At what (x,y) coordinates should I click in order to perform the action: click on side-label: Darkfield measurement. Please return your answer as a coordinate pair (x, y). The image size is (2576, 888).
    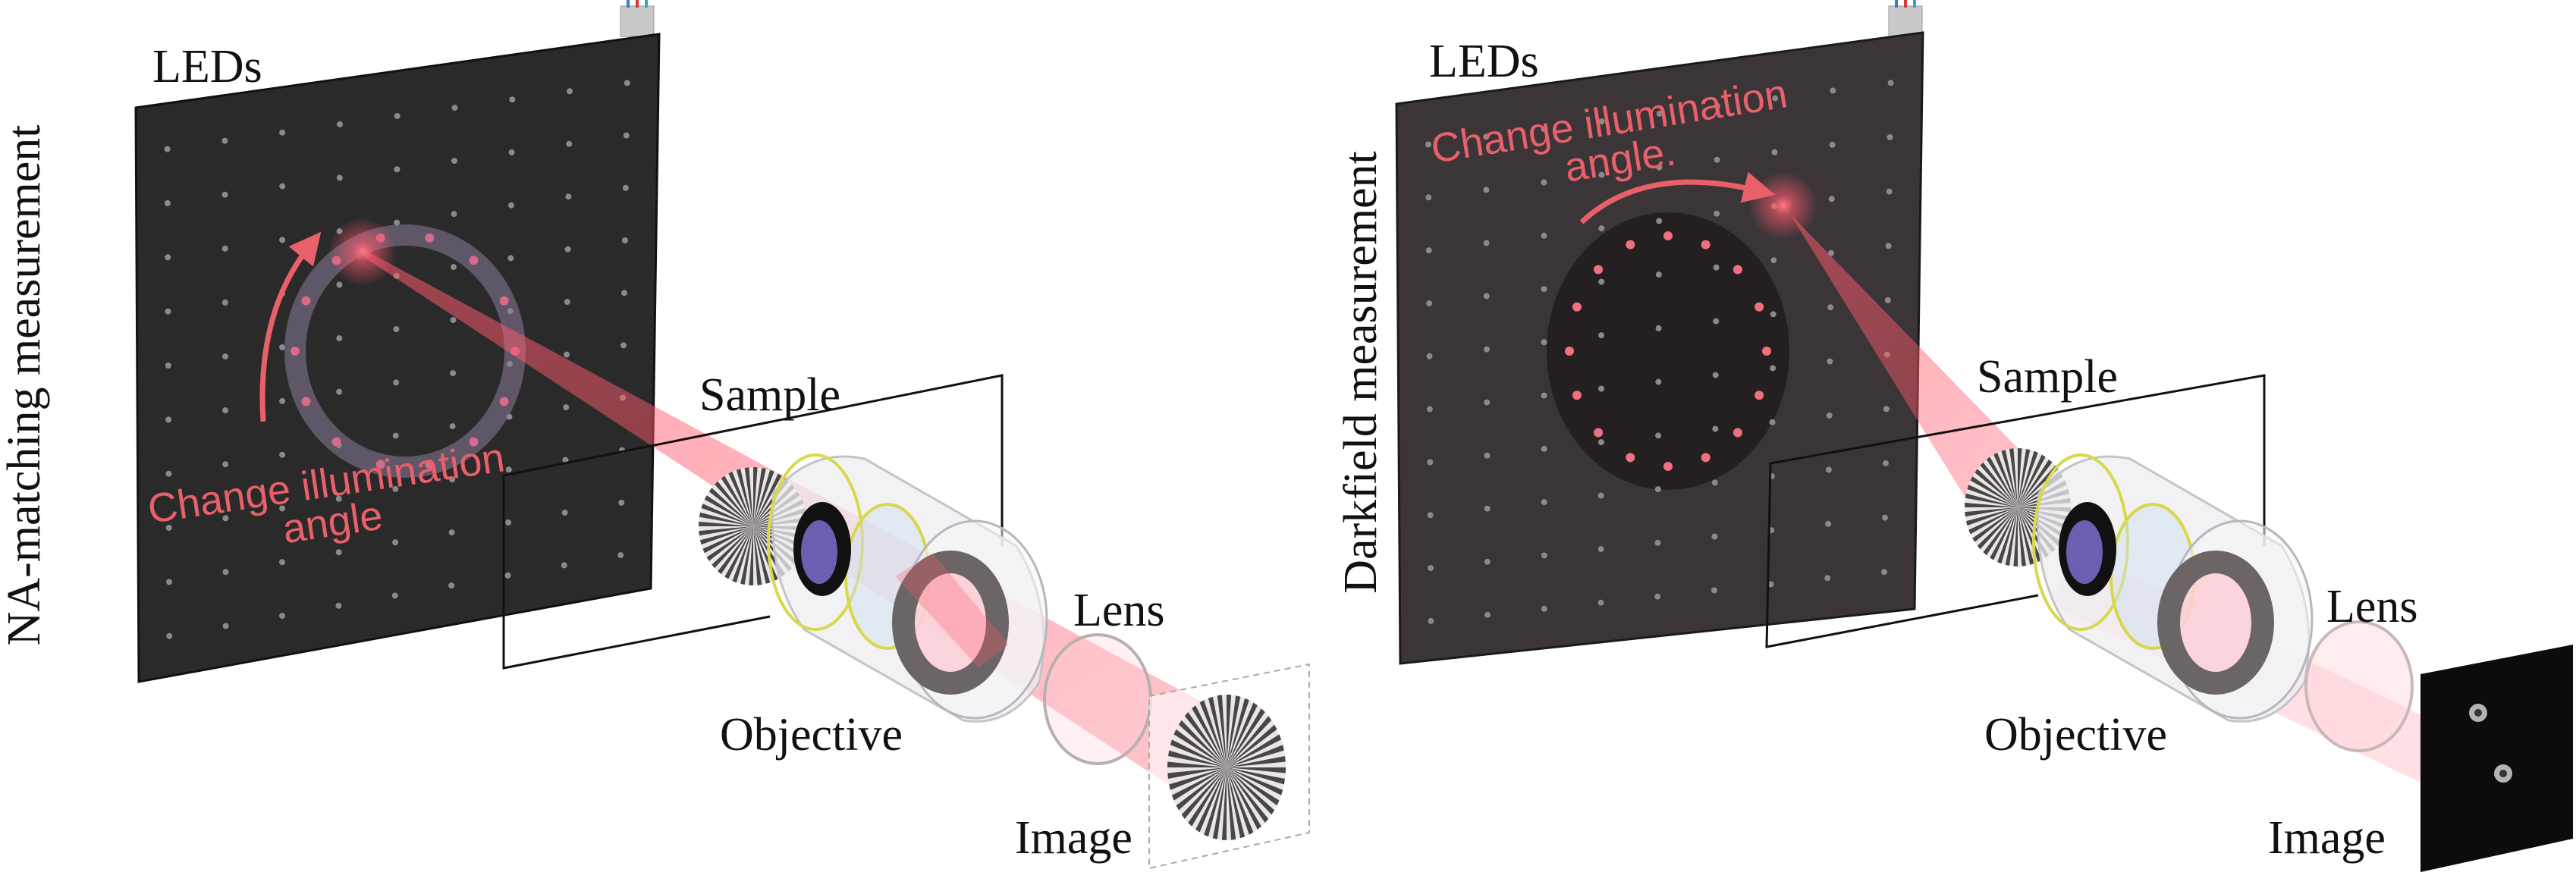
    Looking at the image, I should click on (1361, 372).